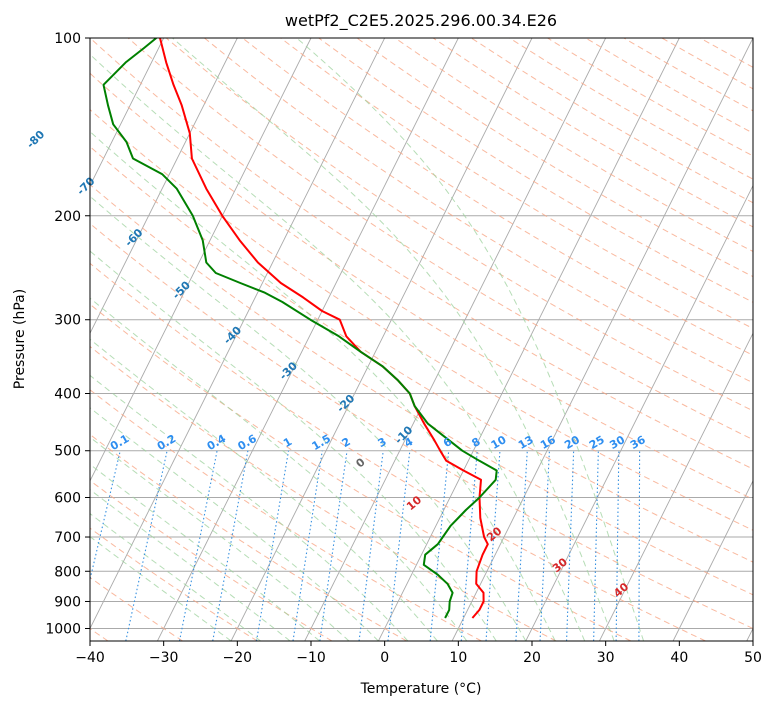 This screenshot has height=708, width=775. I want to click on chart-title: wetPf2_C2E5.2025.296.00.34.E26, so click(421, 21).